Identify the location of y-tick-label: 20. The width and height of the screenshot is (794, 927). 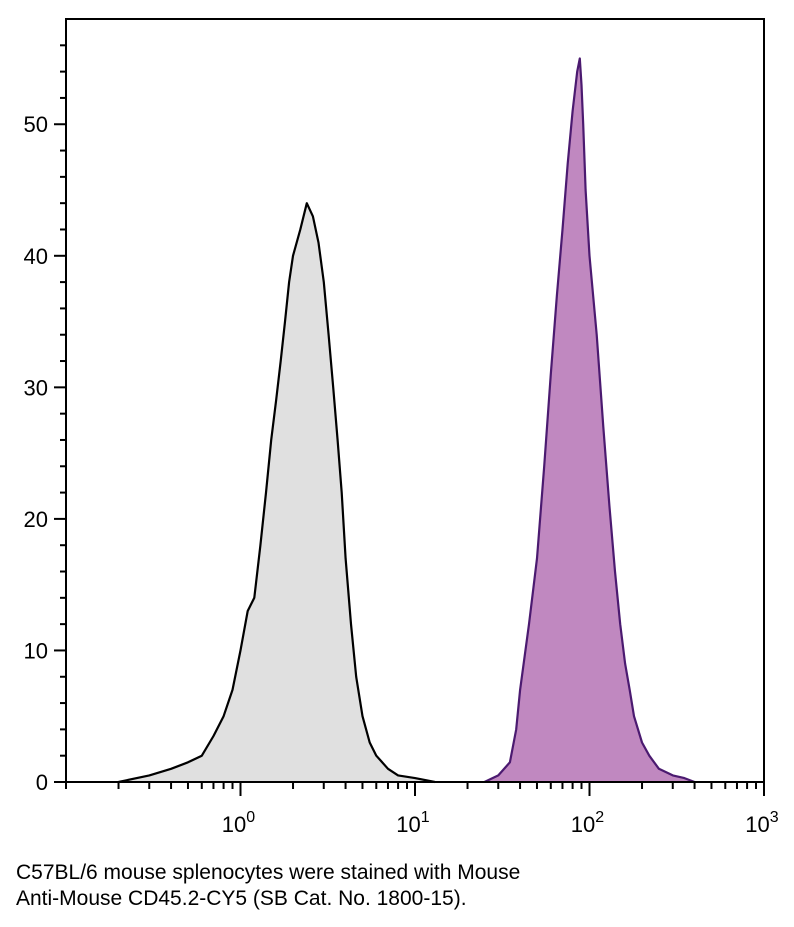
(36, 519).